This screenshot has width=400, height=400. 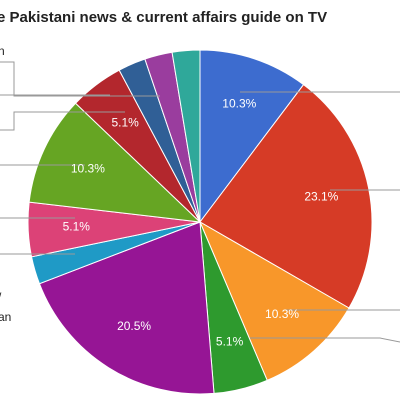 I want to click on label-fragment: /, so click(x=1, y=297).